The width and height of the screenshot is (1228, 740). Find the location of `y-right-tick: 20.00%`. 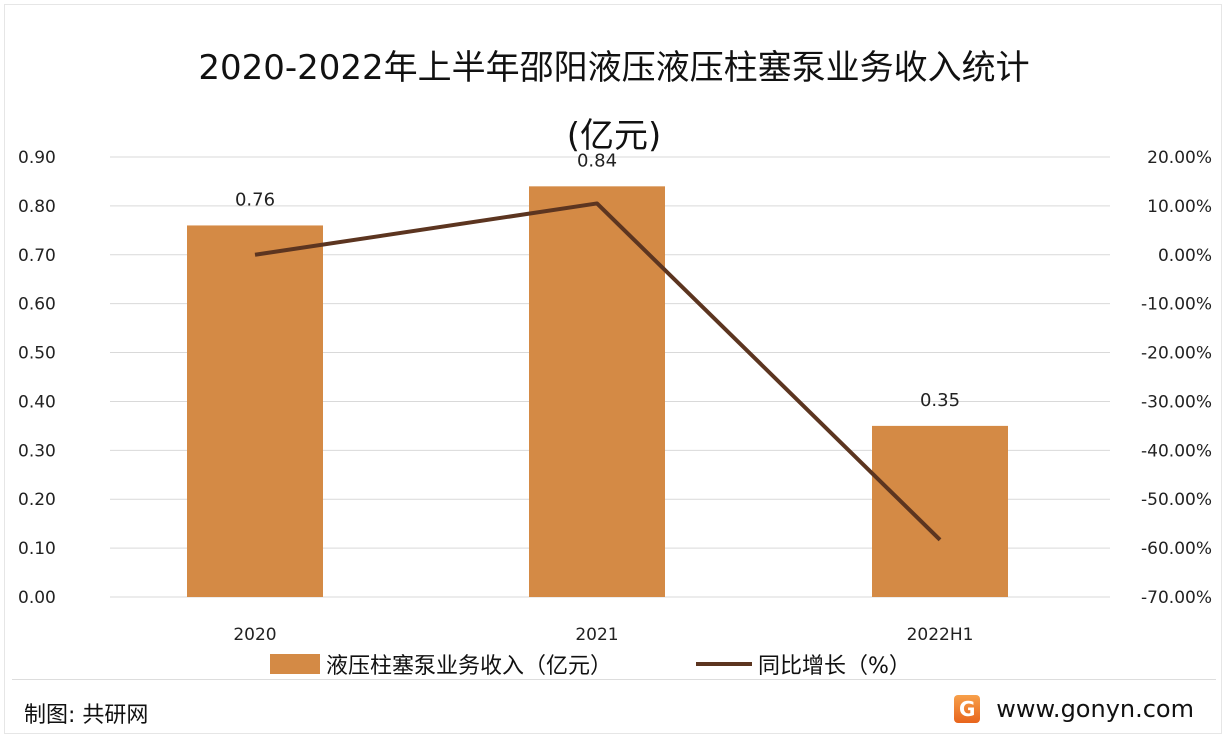

y-right-tick: 20.00% is located at coordinates (1179, 158).